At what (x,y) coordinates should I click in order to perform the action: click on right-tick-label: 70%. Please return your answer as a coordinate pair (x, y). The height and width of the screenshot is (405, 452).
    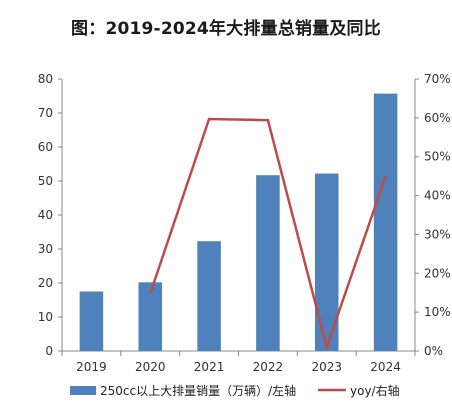
    Looking at the image, I should click on (437, 79).